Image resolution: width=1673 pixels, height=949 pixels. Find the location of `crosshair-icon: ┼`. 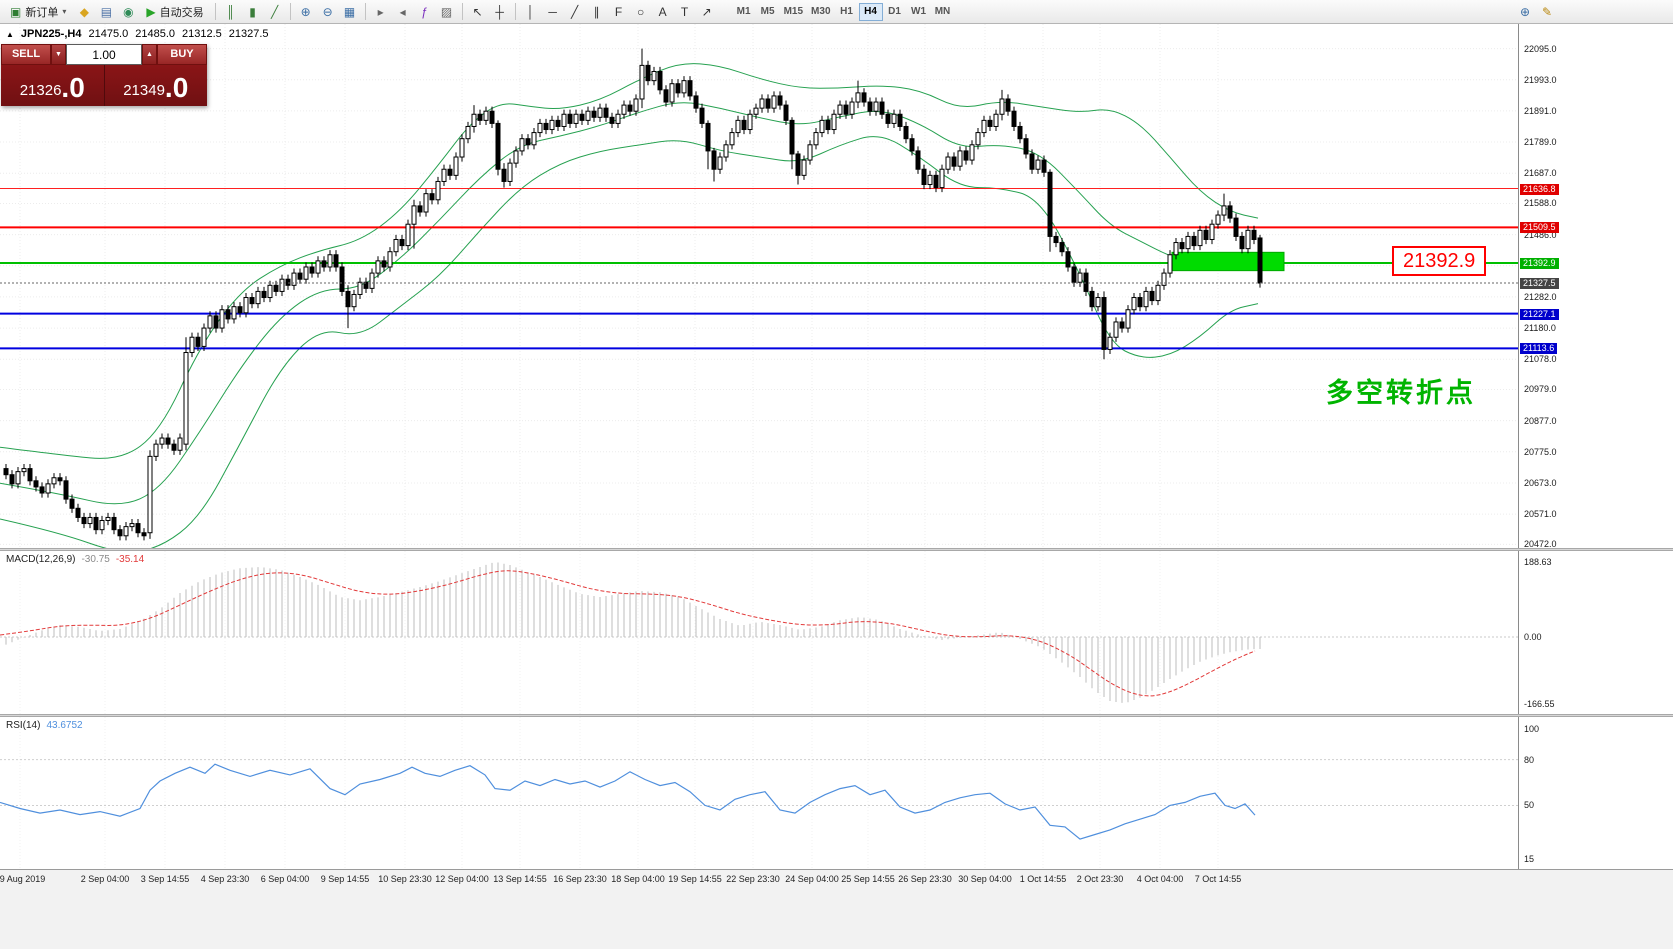

crosshair-icon: ┼ is located at coordinates (499, 11).